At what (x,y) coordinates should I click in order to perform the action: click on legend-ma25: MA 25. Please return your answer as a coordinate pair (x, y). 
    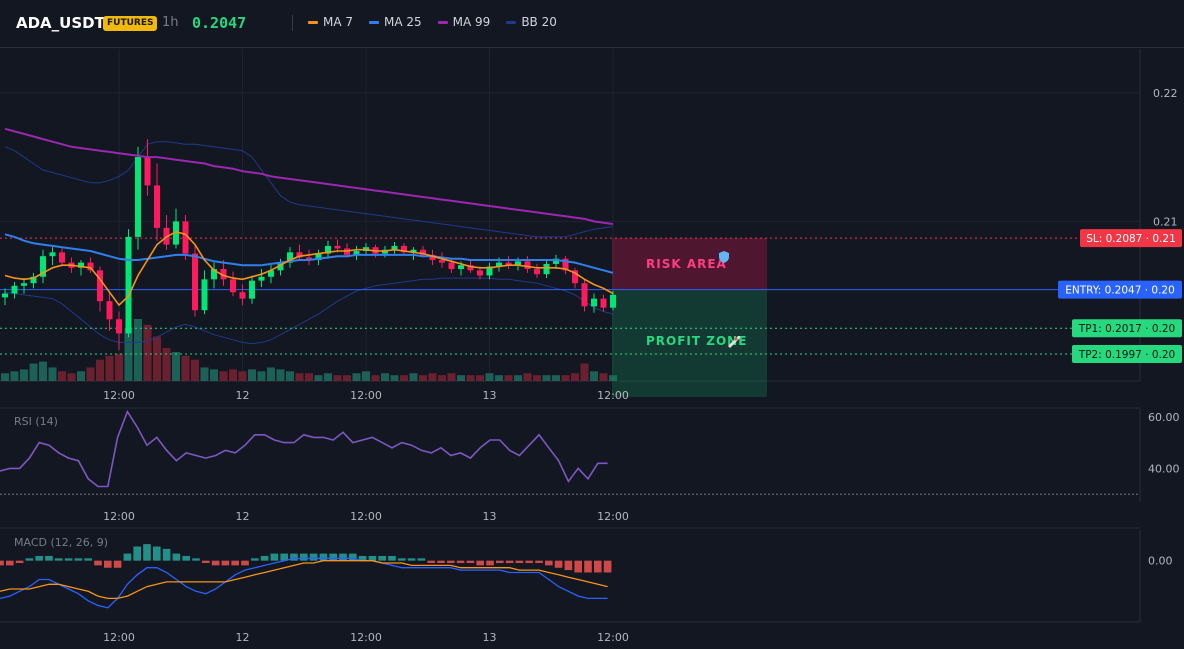
    Looking at the image, I should click on (395, 22).